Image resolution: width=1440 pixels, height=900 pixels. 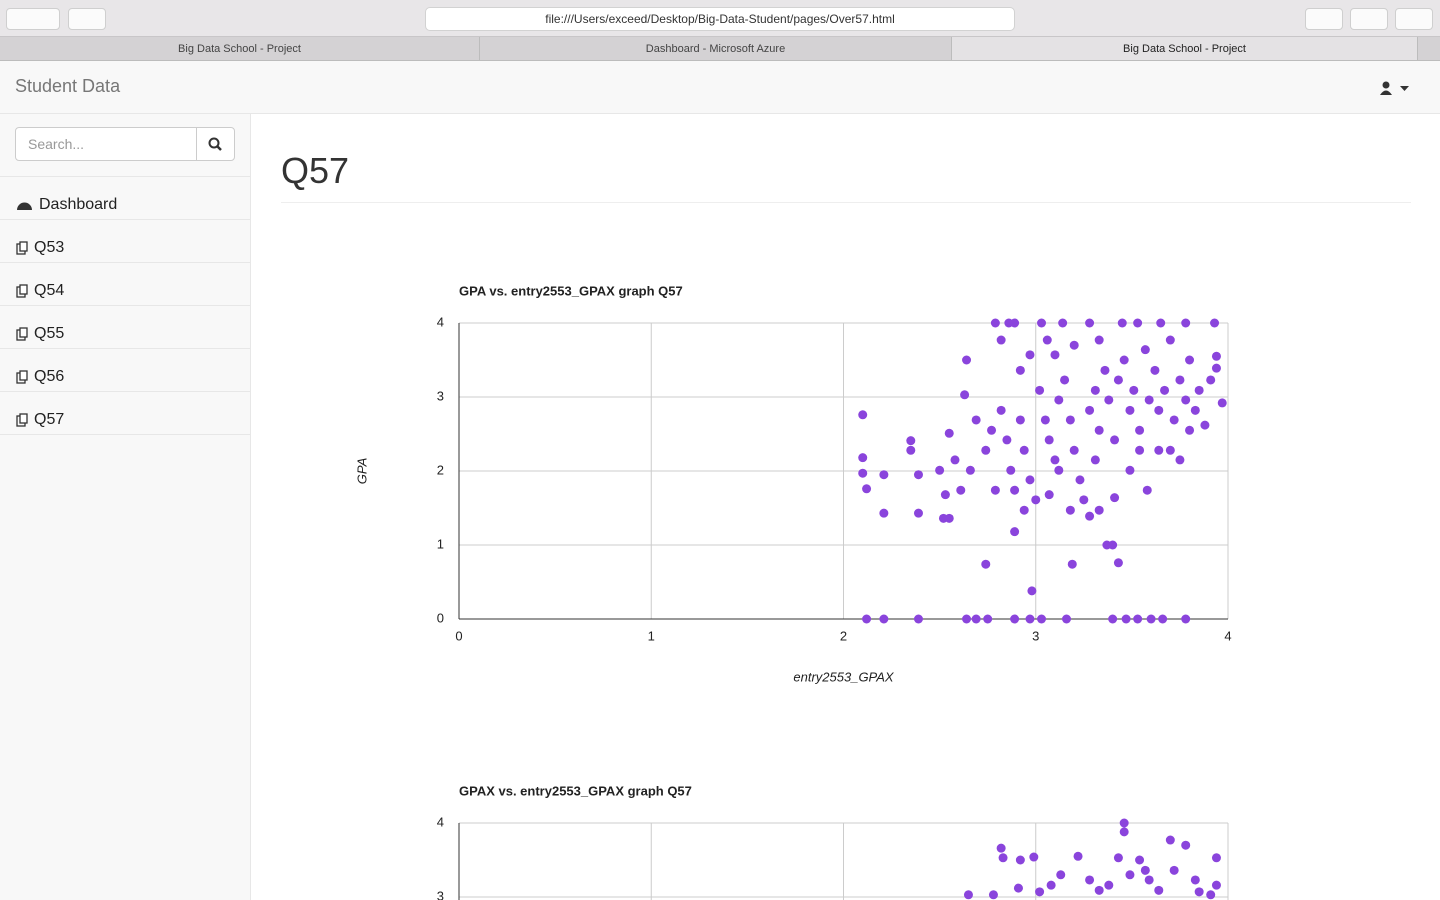 I want to click on sidebar-button, so click(x=87, y=19).